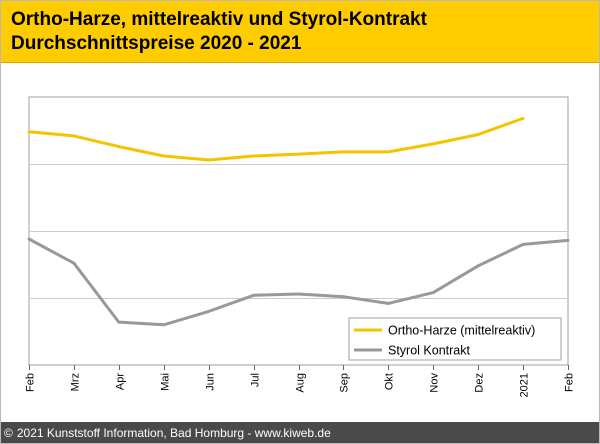 This screenshot has width=600, height=444. Describe the element at coordinates (76, 382) in the screenshot. I see `x-tick-label-1: Mrz` at that location.